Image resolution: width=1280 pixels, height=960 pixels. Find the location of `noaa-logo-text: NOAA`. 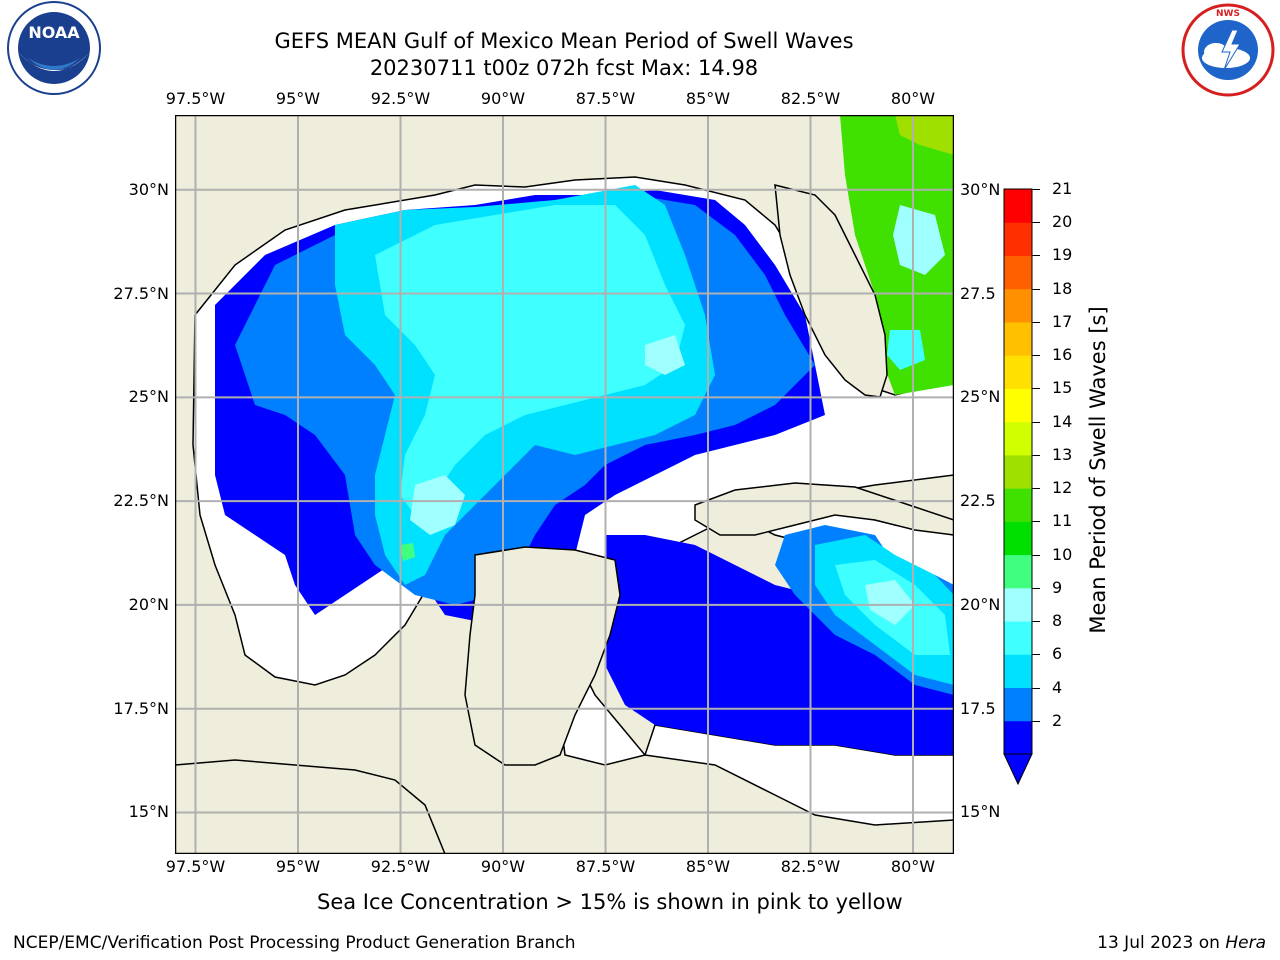

noaa-logo-text: NOAA is located at coordinates (54, 32).